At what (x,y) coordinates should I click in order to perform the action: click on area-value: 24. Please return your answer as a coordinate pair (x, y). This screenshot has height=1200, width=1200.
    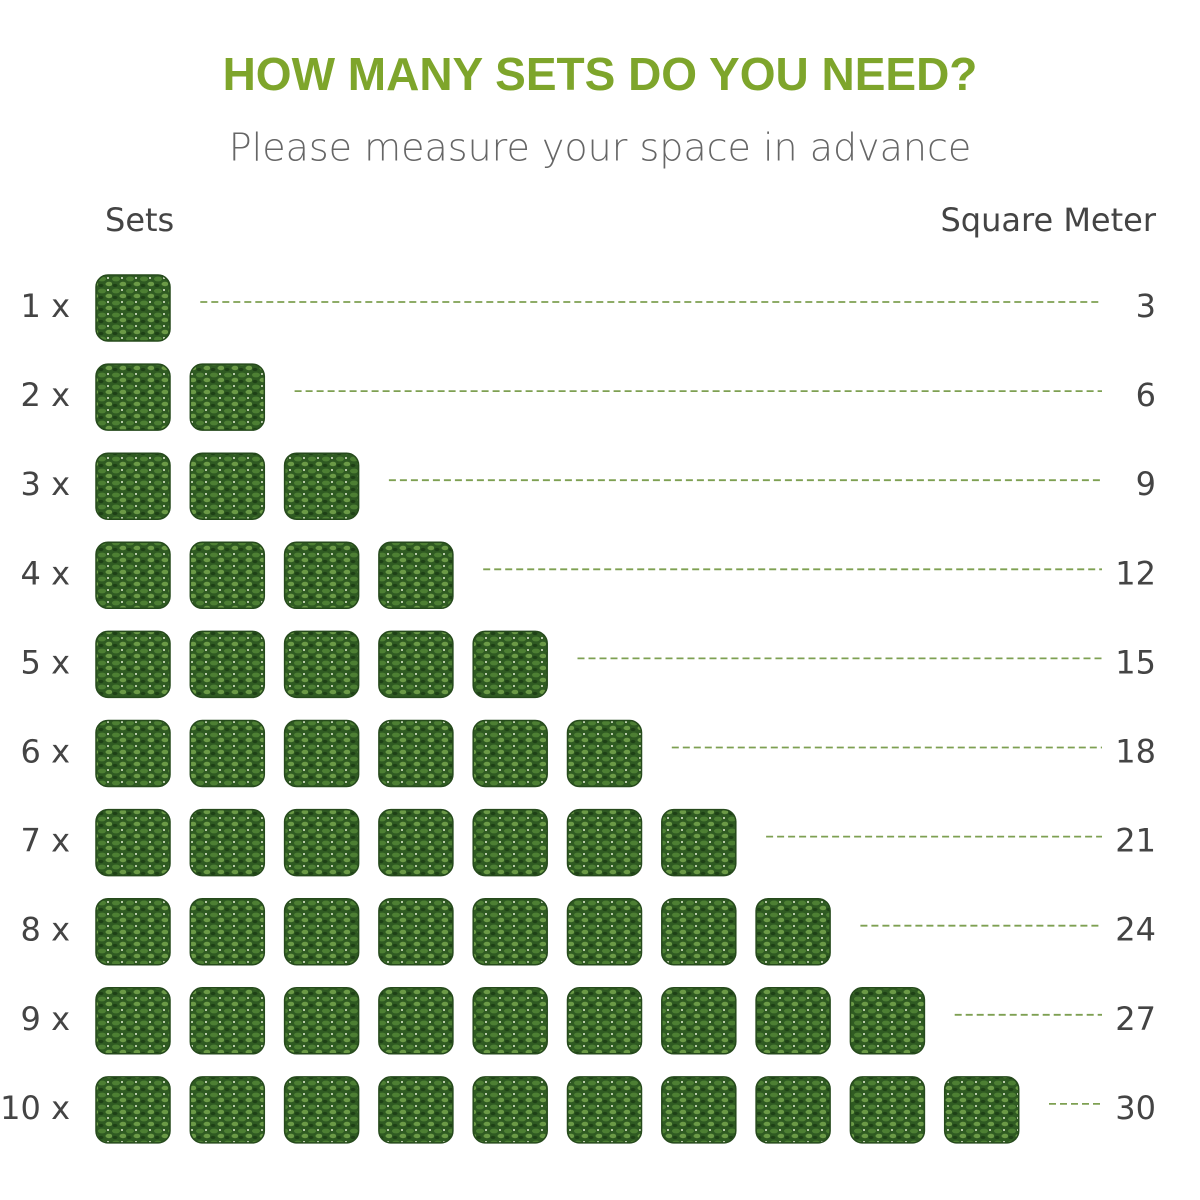
    Looking at the image, I should click on (1135, 930).